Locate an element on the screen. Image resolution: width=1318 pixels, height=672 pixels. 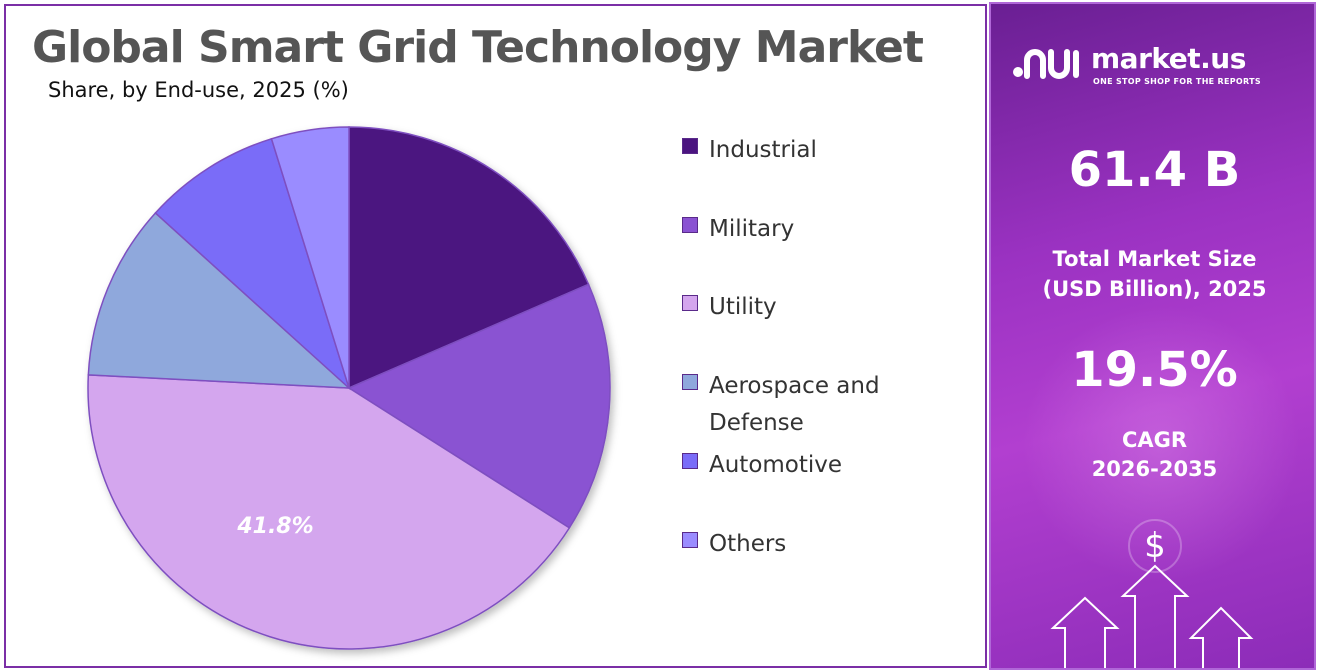
brand-name: market.us is located at coordinates (1168, 58).